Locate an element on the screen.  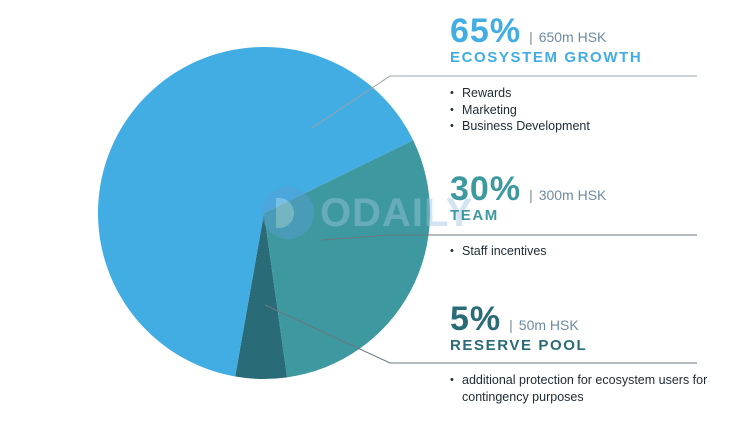
legend-ecosystem-growth: 65% | 650m HSK ECOSYSTEM GROWTH is located at coordinates (546, 39).